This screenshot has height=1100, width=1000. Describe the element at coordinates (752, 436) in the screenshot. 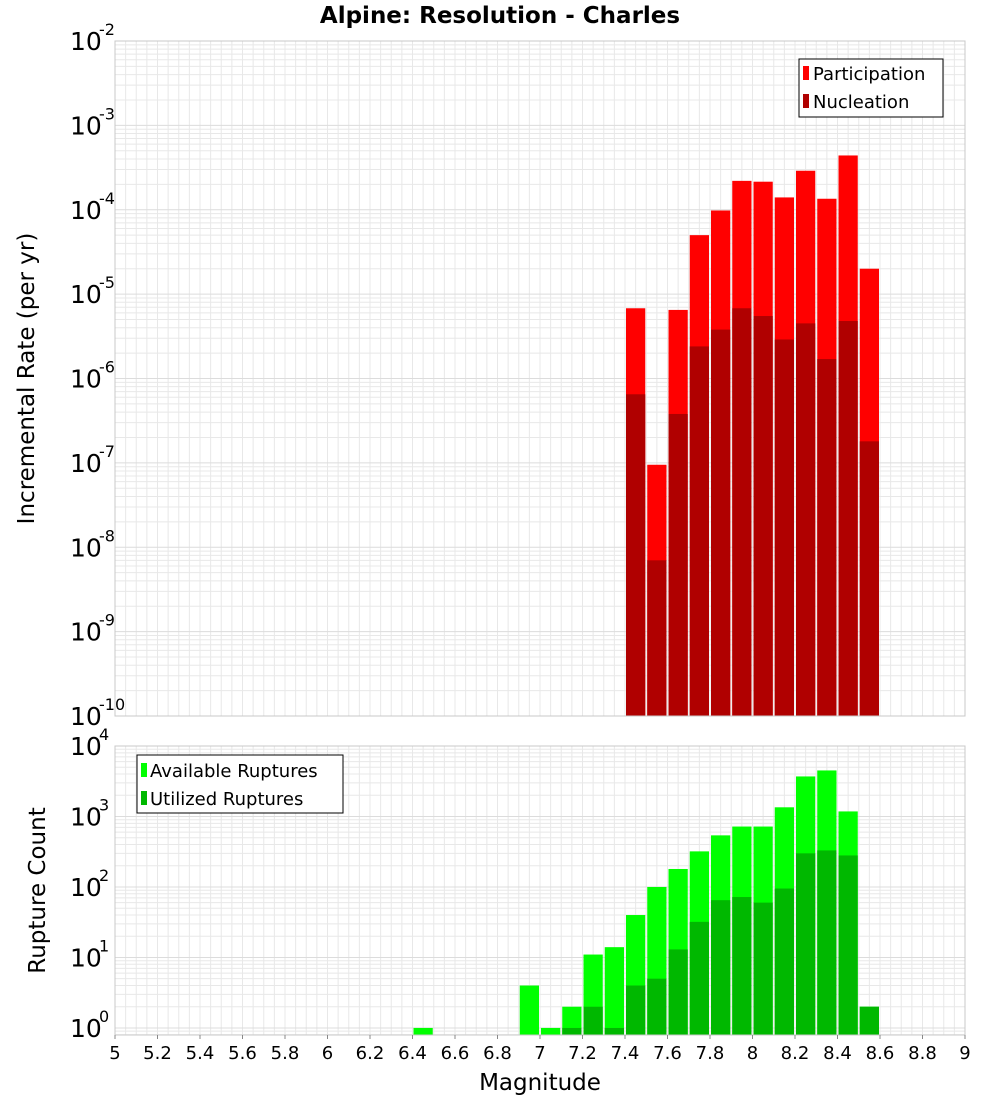

I see `rate-bars` at that location.